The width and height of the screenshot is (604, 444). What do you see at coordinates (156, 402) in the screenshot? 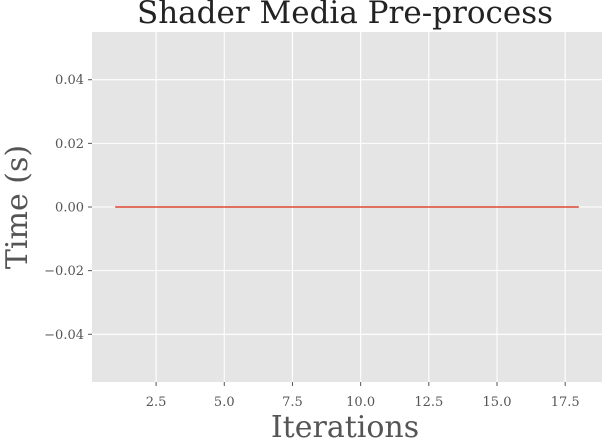
I see `x-tick-label: 2.5` at bounding box center [156, 402].